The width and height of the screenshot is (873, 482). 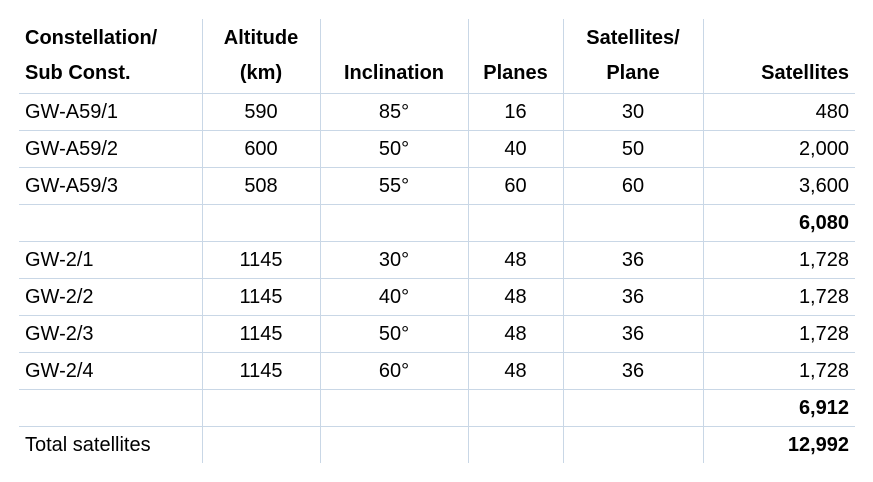 I want to click on cell-inclination: 40°, so click(x=394, y=297).